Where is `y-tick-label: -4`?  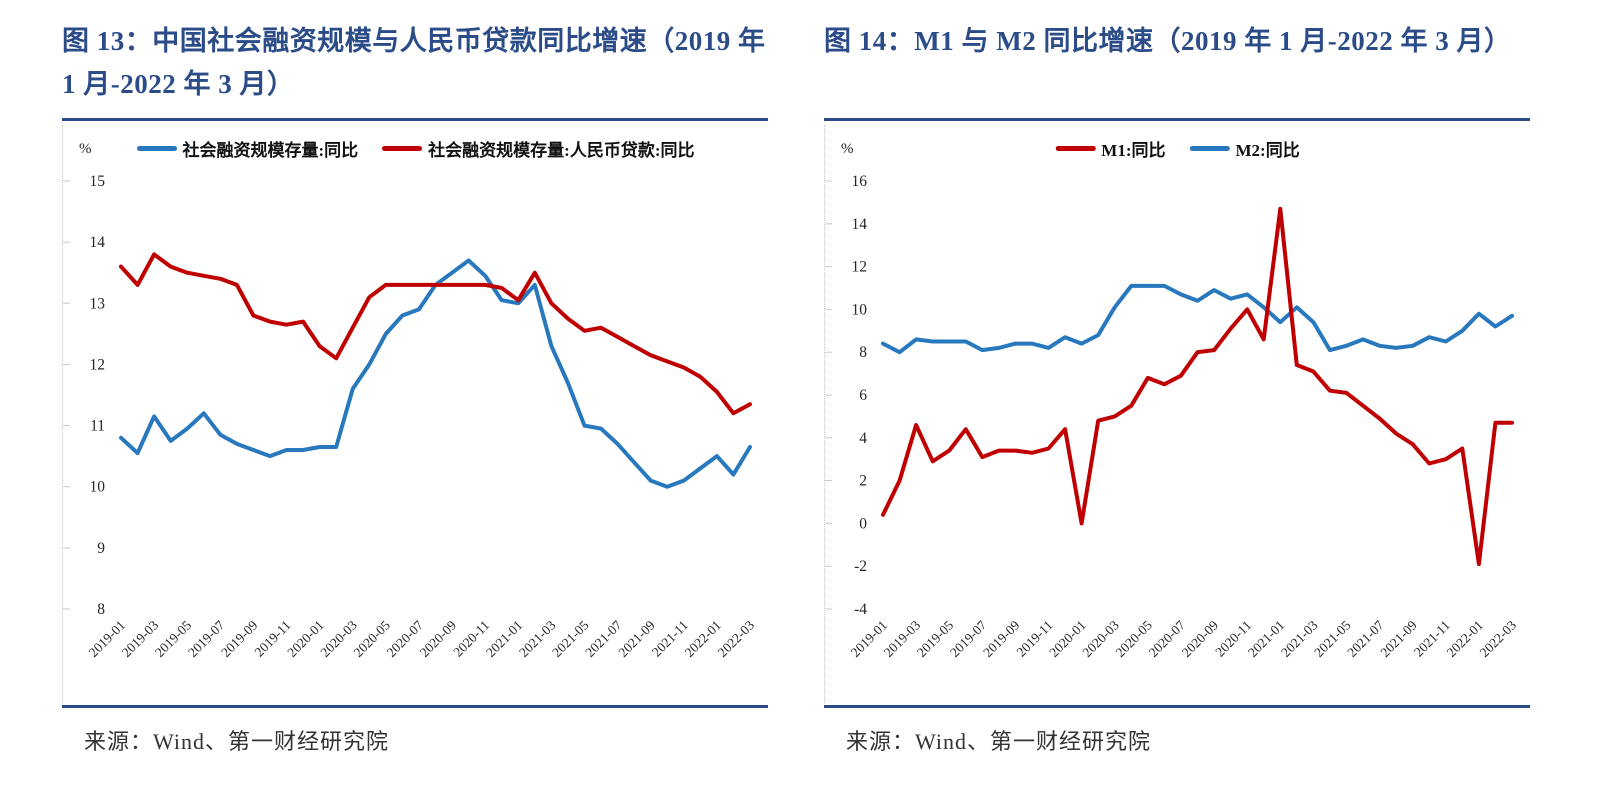
y-tick-label: -4 is located at coordinates (860, 609).